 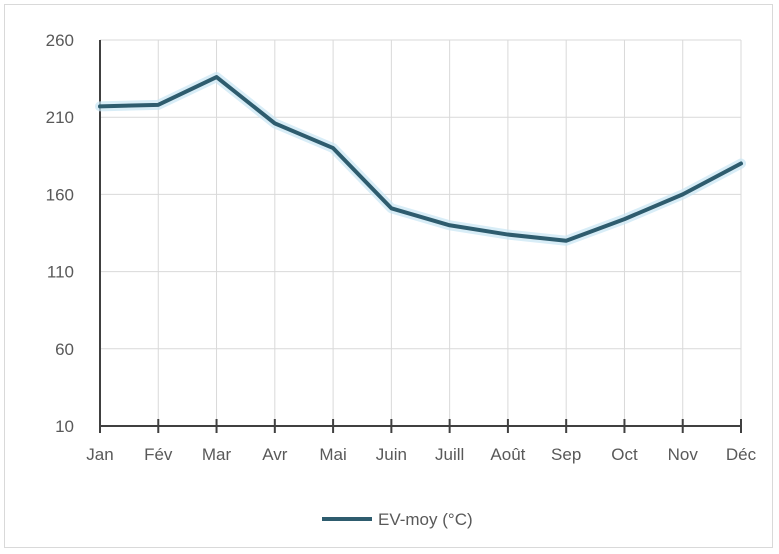 What do you see at coordinates (449, 454) in the screenshot?
I see `x-tick-label: Juill` at bounding box center [449, 454].